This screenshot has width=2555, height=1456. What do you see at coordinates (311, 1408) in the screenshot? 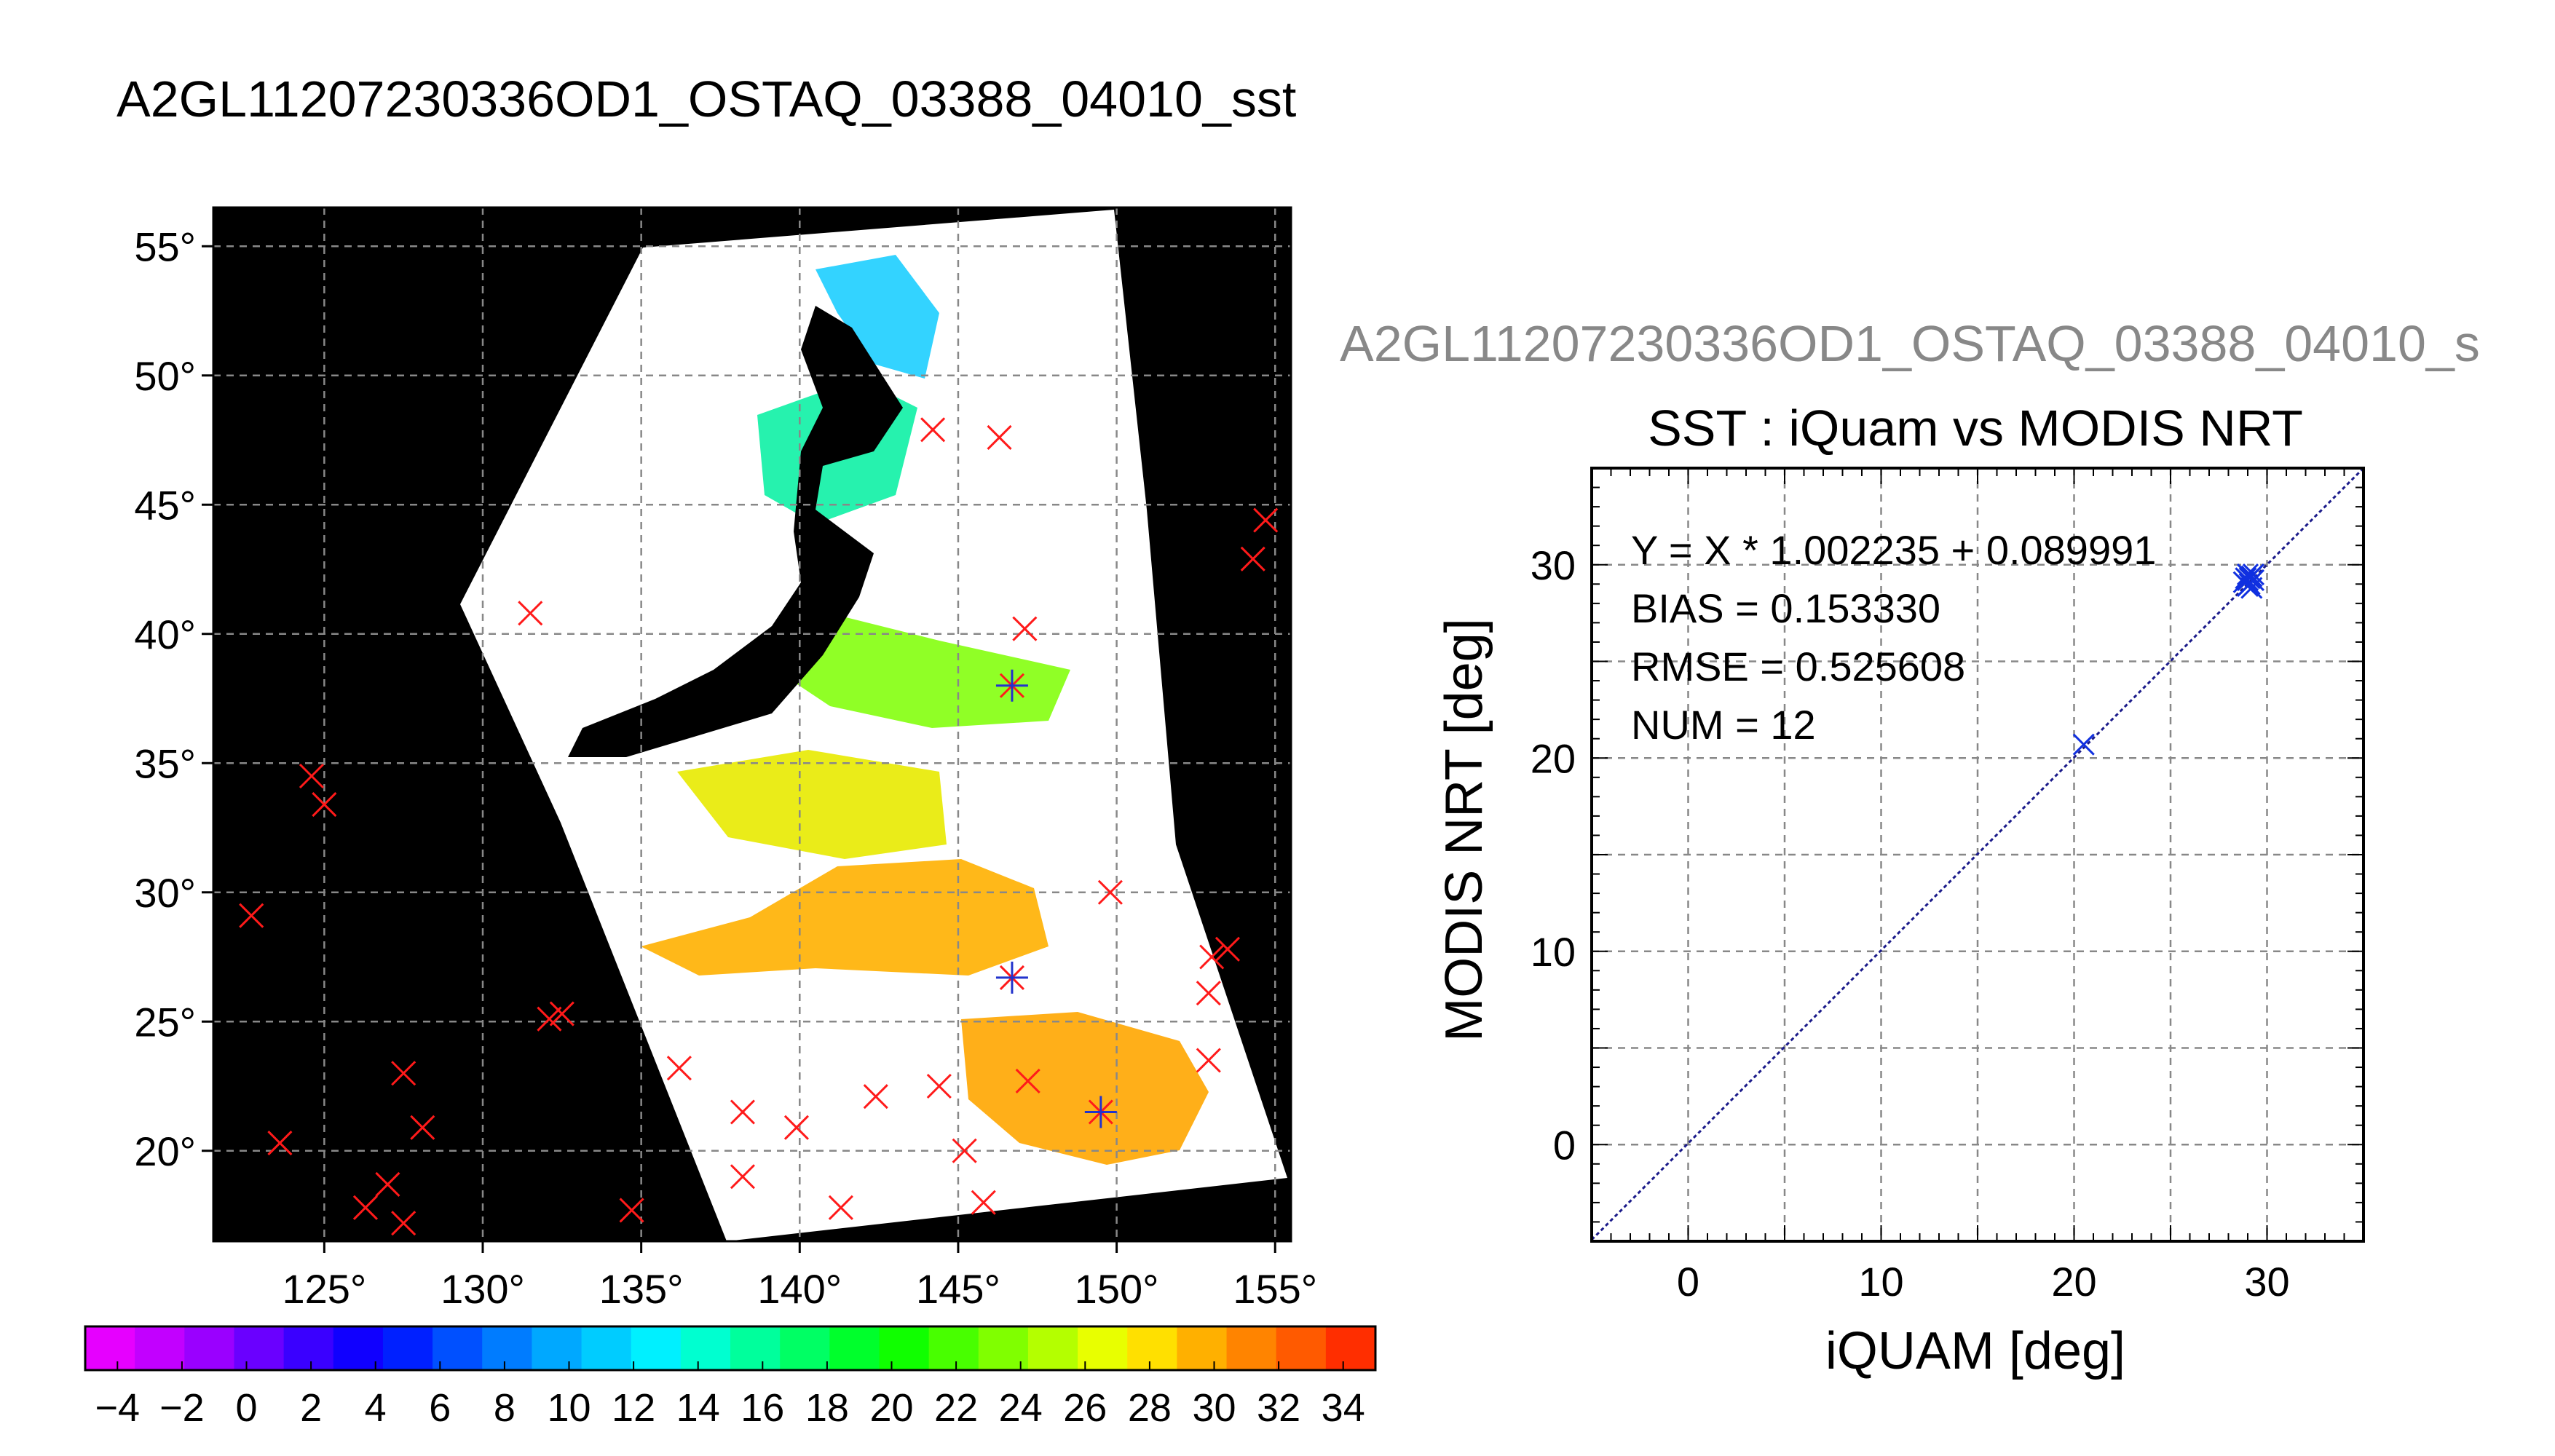
I see `colorbar-tick-label: 2` at bounding box center [311, 1408].